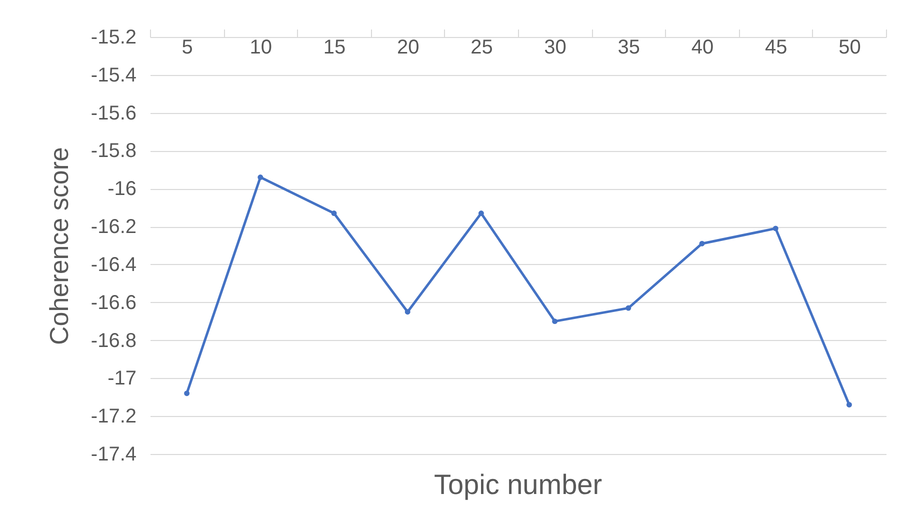 The image size is (914, 522). Describe the element at coordinates (122, 189) in the screenshot. I see `y-tick-label: -16` at that location.